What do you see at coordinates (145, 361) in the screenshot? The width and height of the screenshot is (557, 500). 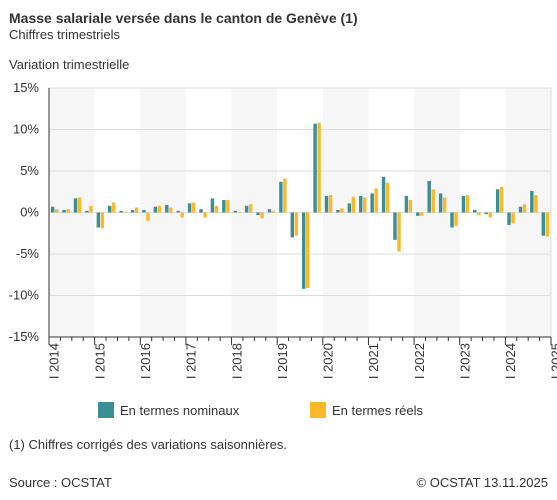 I see `x-tick-label: I 2016` at bounding box center [145, 361].